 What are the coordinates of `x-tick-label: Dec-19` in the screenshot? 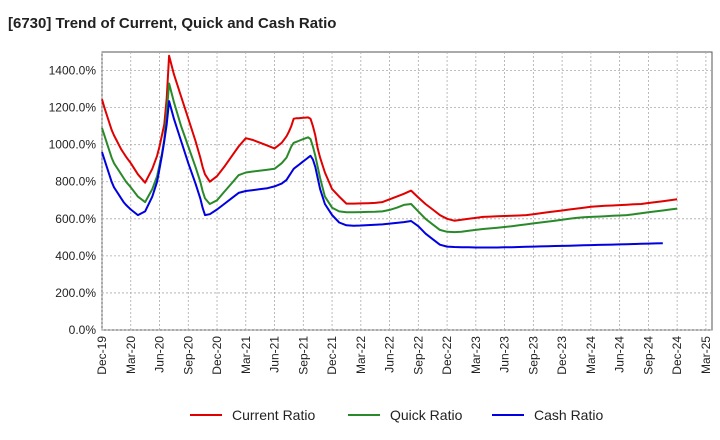 It's located at (102, 355).